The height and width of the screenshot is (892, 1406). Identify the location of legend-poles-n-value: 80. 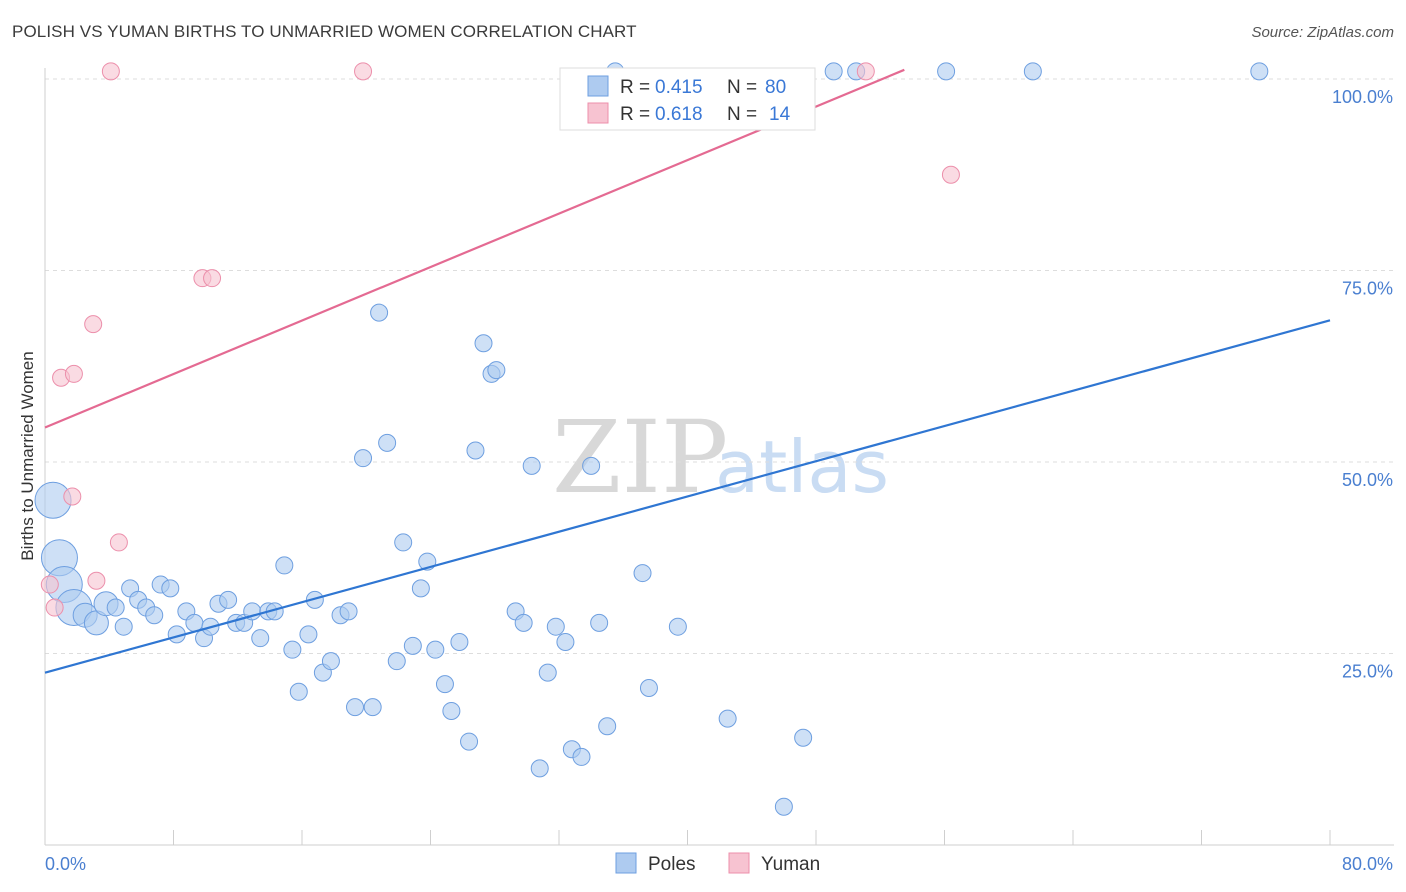
(775, 87).